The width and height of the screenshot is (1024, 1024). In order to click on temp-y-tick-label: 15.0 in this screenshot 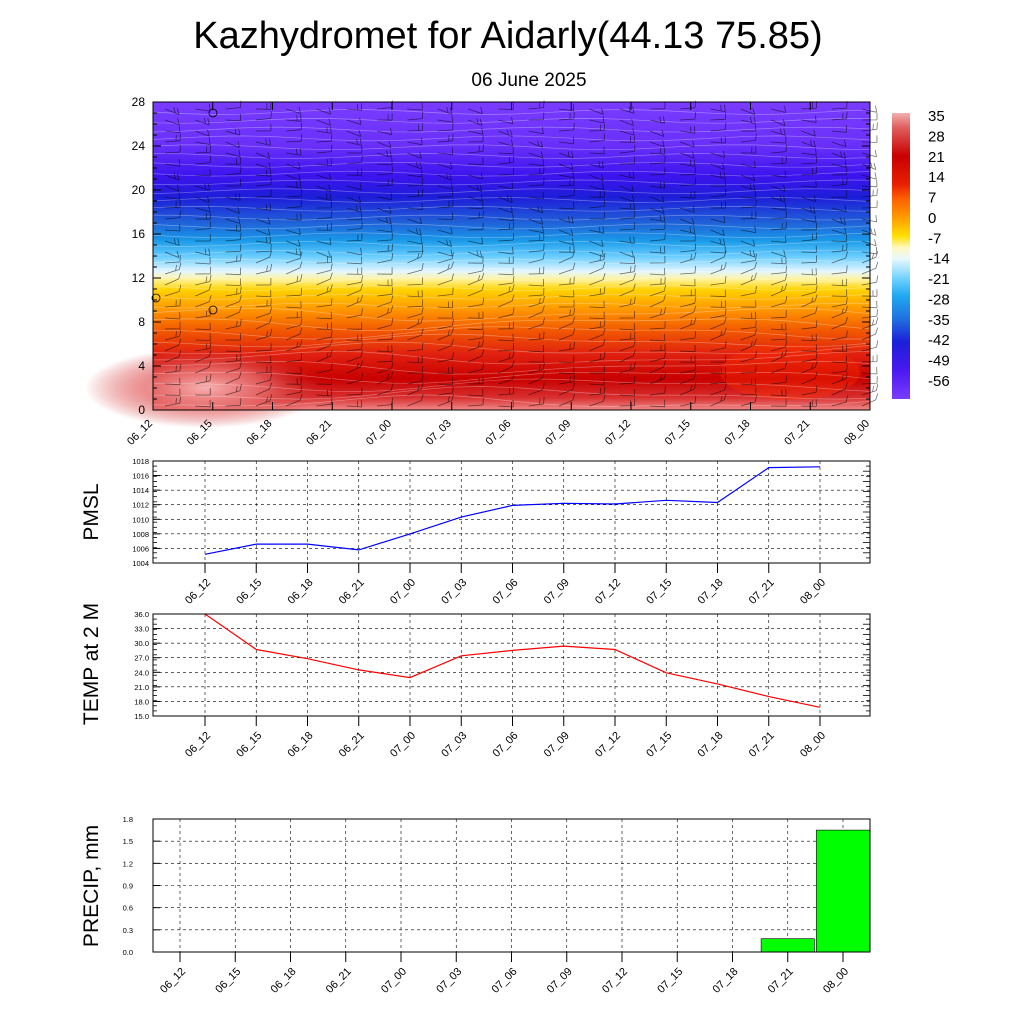, I will do `click(141, 716)`.